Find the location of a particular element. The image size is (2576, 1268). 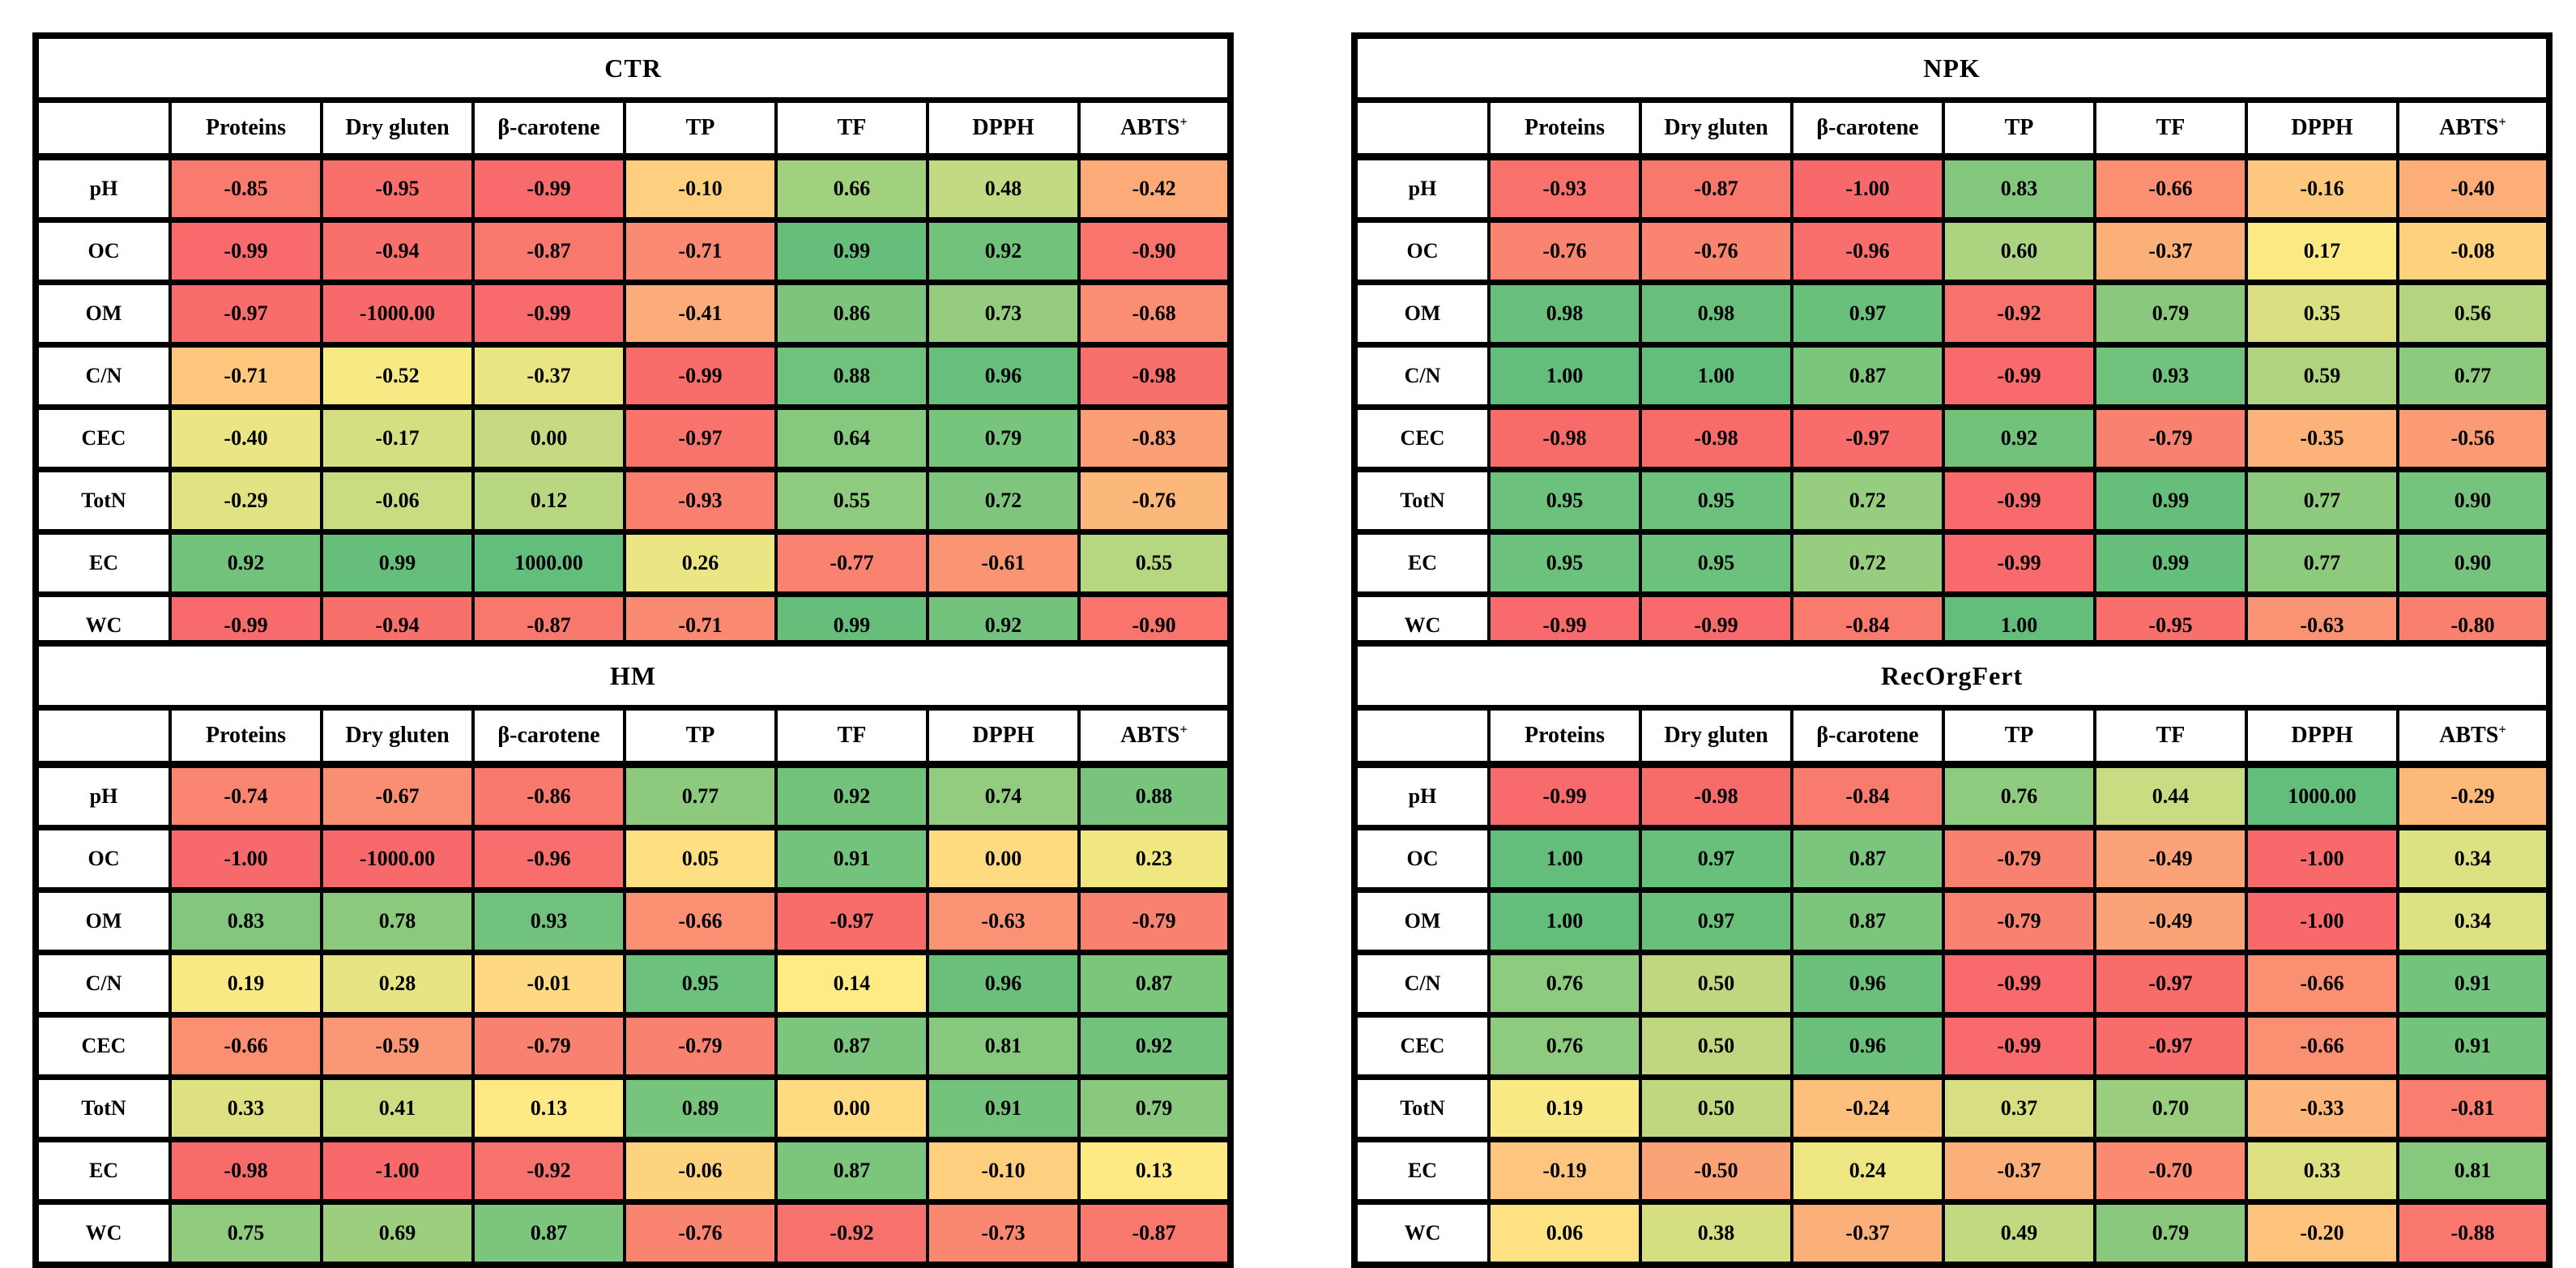

heatmap-cell: 0.89 is located at coordinates (701, 1108).